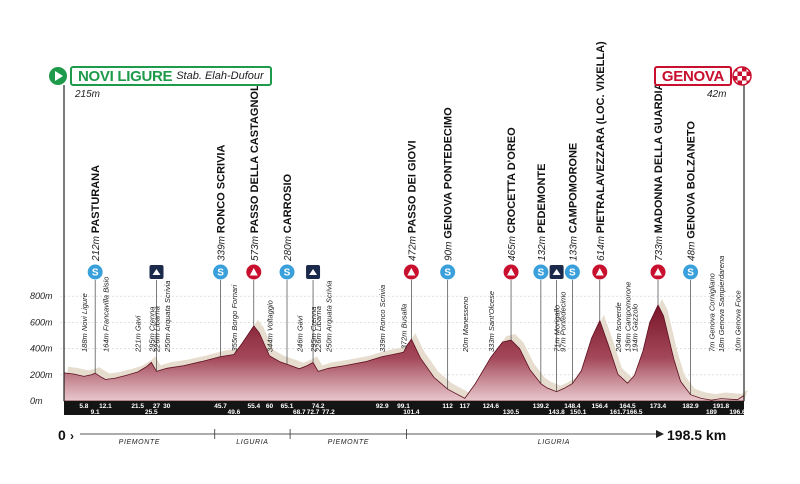 The width and height of the screenshot is (800, 484). What do you see at coordinates (382, 318) in the screenshot?
I see `place-label: 339m Ronco Scrivia` at bounding box center [382, 318].